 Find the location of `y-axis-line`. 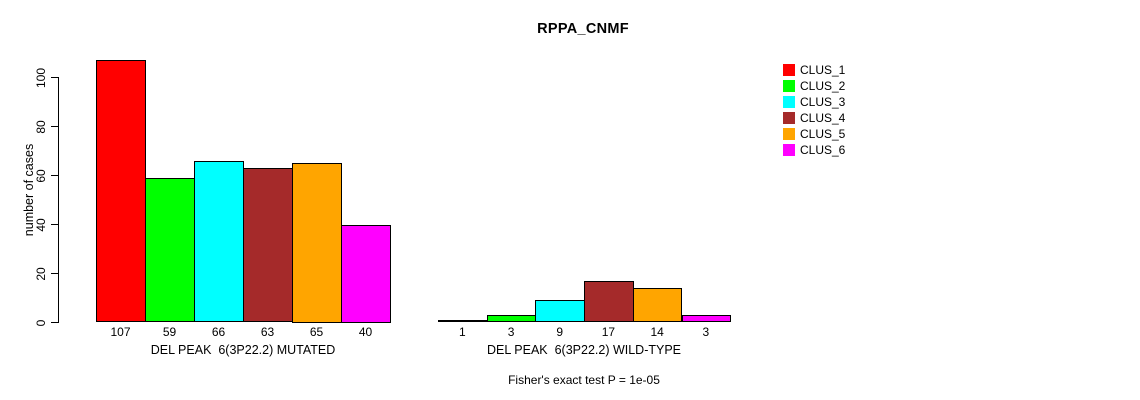

y-axis-line is located at coordinates (58, 200).